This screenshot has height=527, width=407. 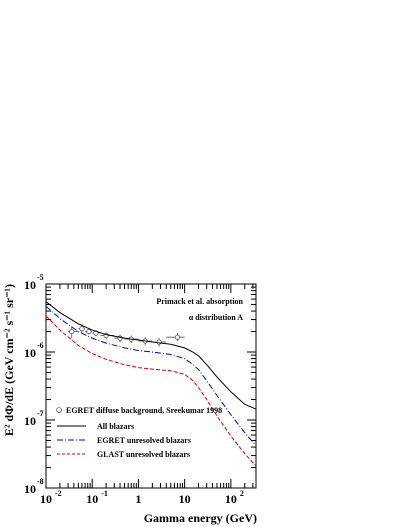 I want to click on legend-label-egret-unresolved: EGRET unresolved blazars, so click(x=144, y=440).